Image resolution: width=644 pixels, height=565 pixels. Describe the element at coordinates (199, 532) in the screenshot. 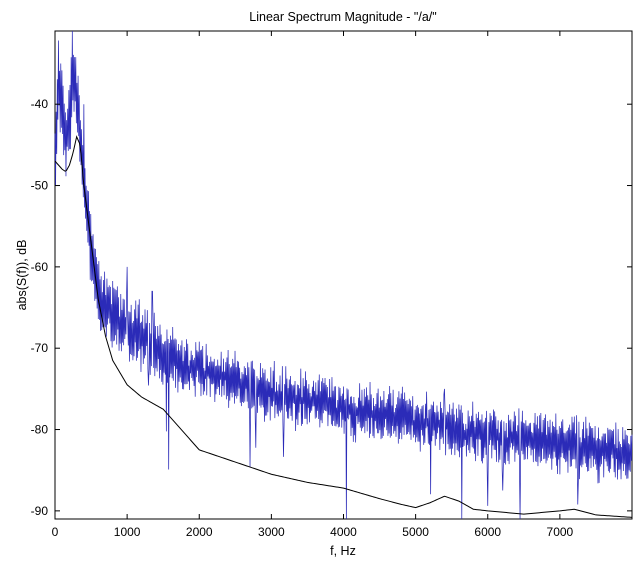

I see `x-tick-label: 2000` at that location.